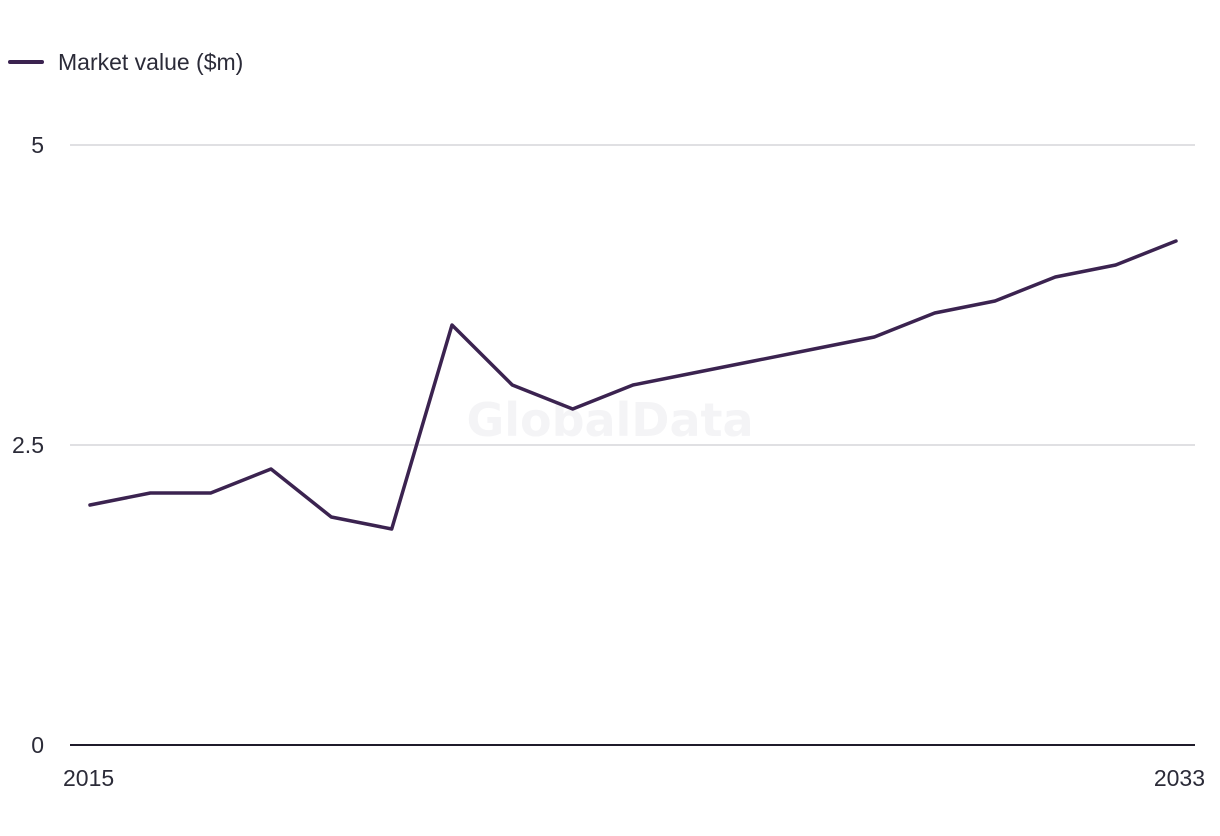  What do you see at coordinates (634, 778) in the screenshot?
I see `x-axis-ticks: 2015 2033` at bounding box center [634, 778].